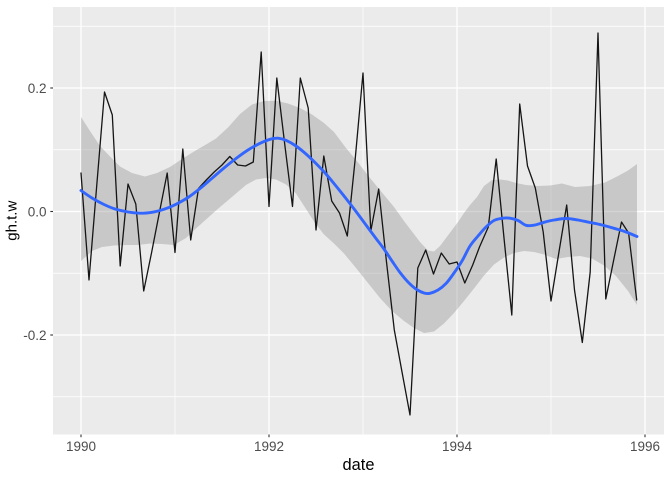 The width and height of the screenshot is (672, 480). What do you see at coordinates (37, 88) in the screenshot?
I see `svg-text: 0.2` at bounding box center [37, 88].